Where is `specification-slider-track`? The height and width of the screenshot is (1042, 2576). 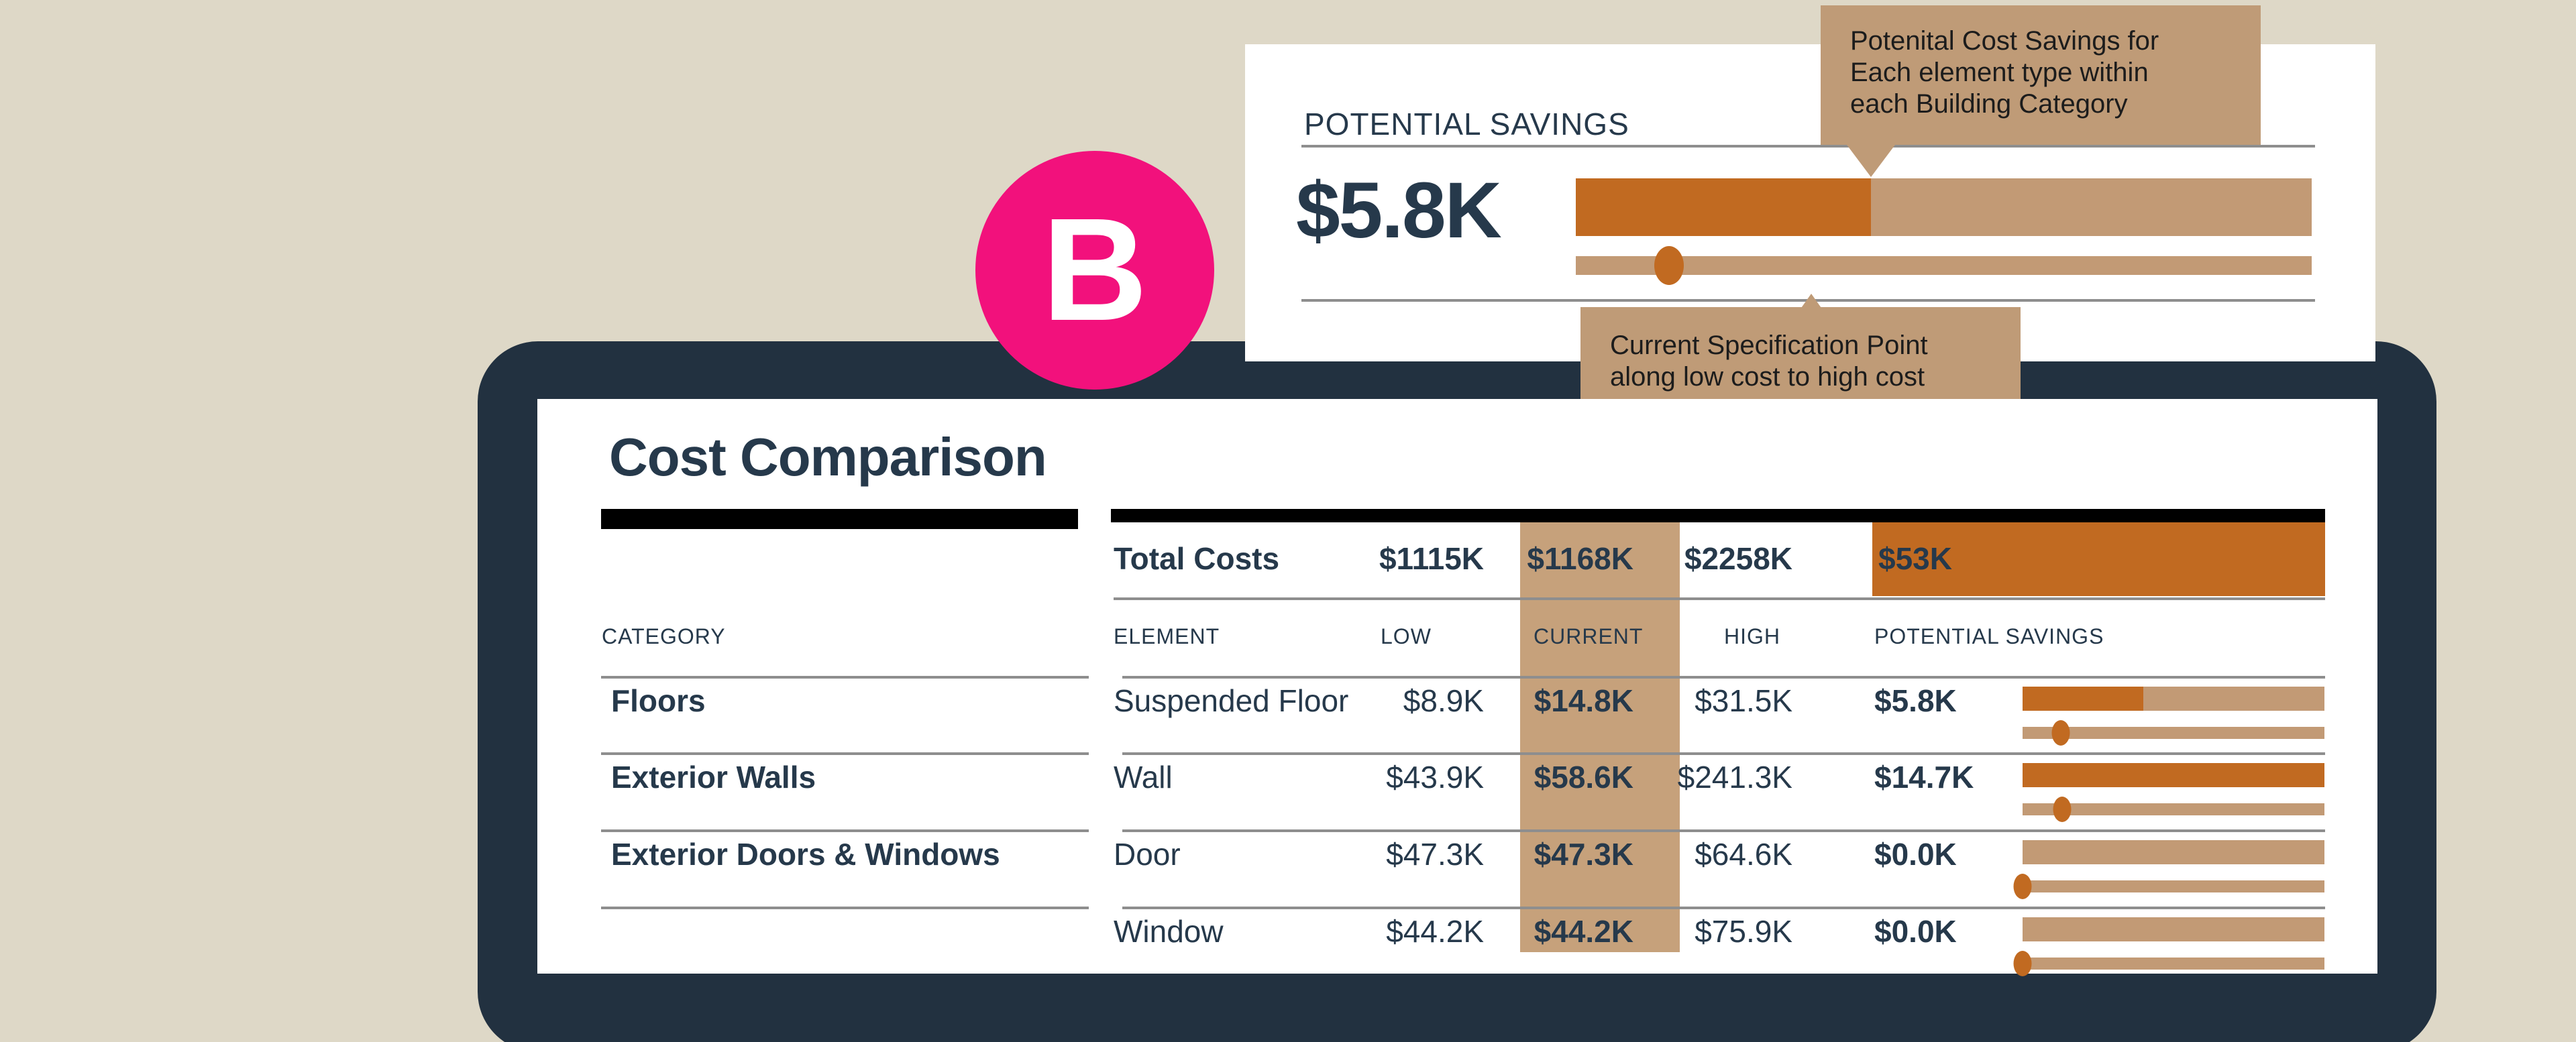
specification-slider-track is located at coordinates (1944, 265).